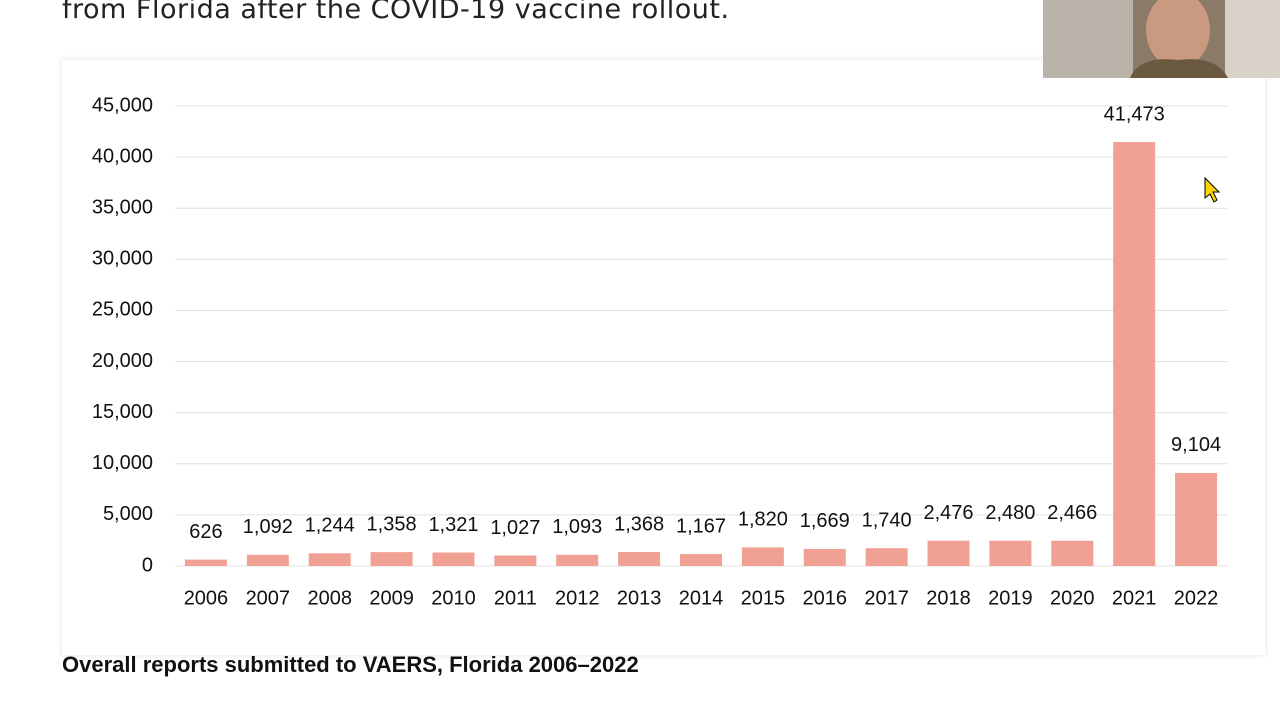 This screenshot has width=1280, height=720. Describe the element at coordinates (453, 598) in the screenshot. I see `x-tick-label: 2010` at that location.